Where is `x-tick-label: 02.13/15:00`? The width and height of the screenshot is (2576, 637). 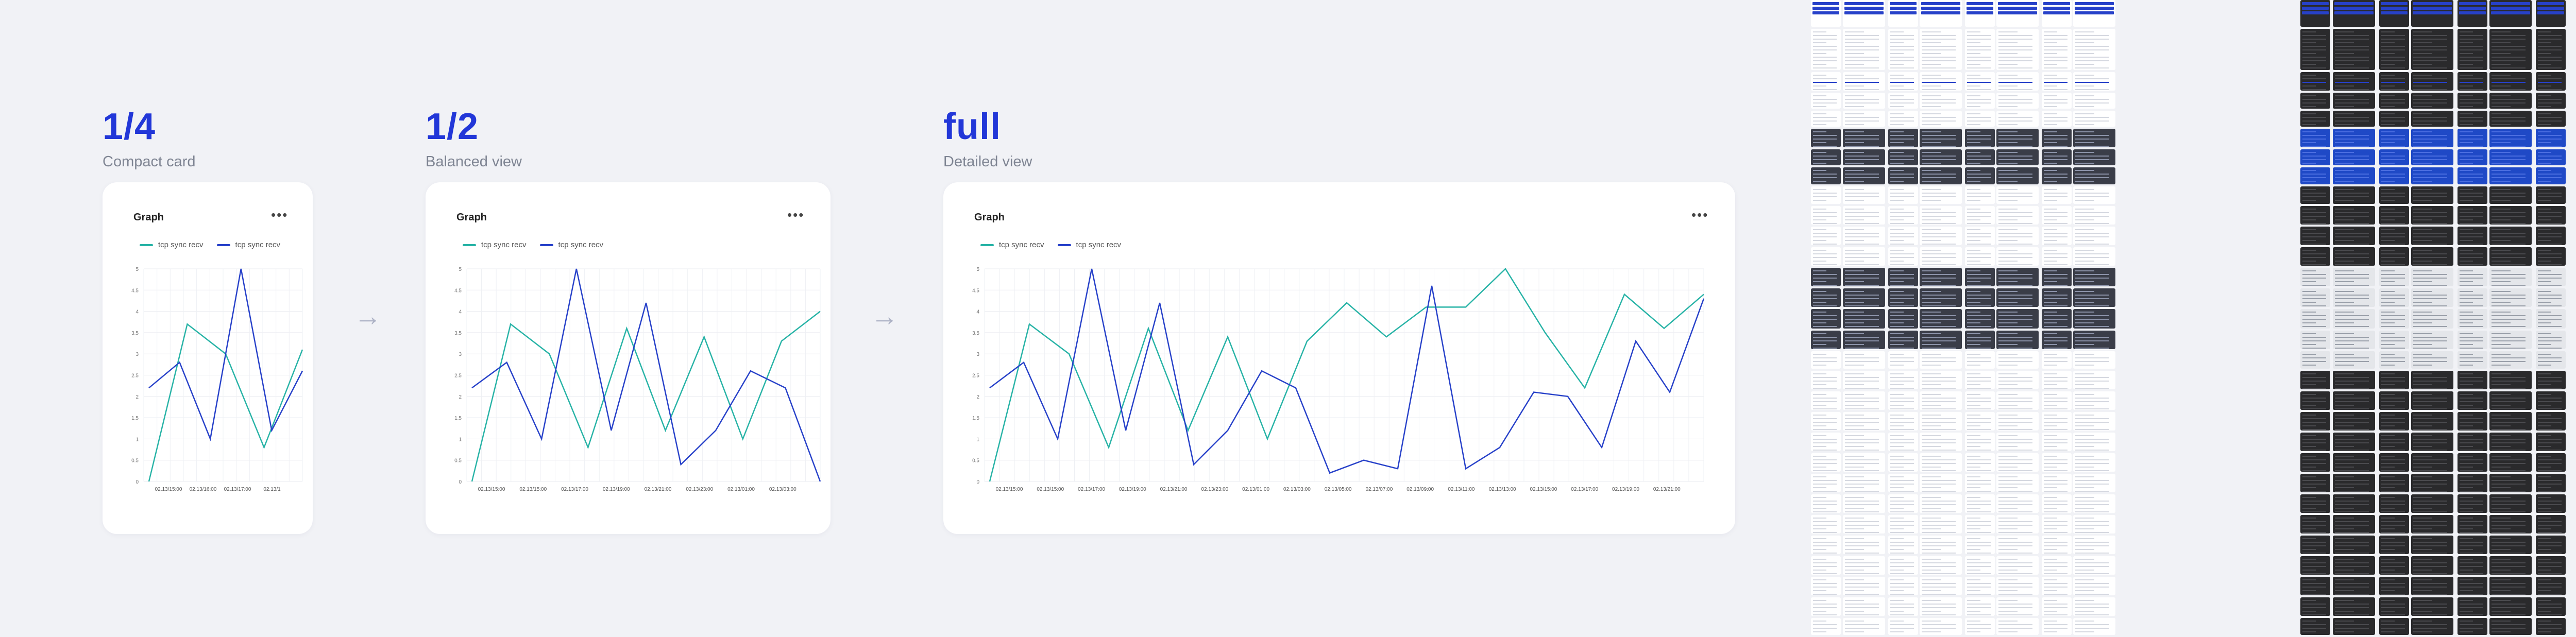 x-tick-label: 02.13/15:00 is located at coordinates (1543, 489).